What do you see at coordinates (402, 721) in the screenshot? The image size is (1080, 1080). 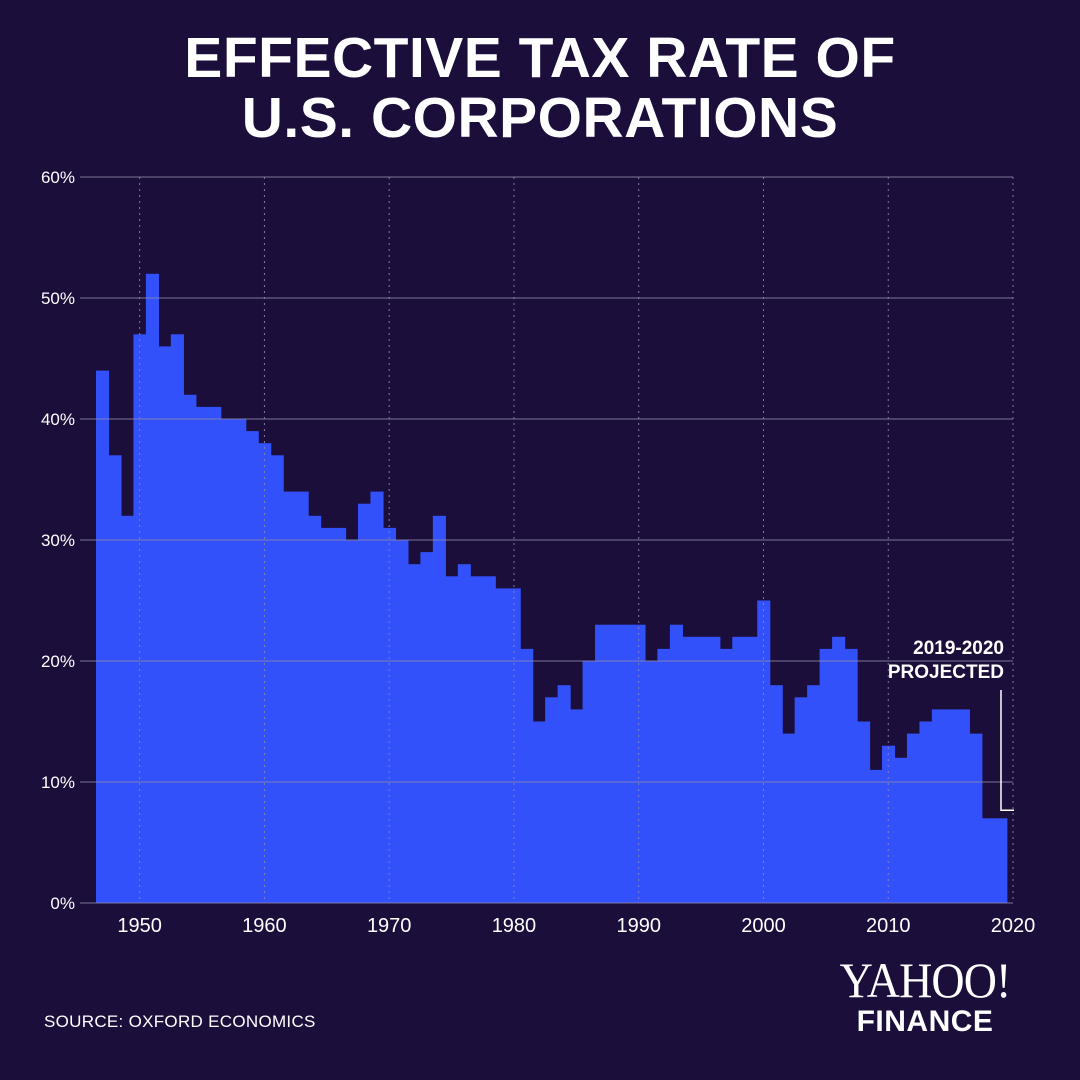 I see `bar-1971` at bounding box center [402, 721].